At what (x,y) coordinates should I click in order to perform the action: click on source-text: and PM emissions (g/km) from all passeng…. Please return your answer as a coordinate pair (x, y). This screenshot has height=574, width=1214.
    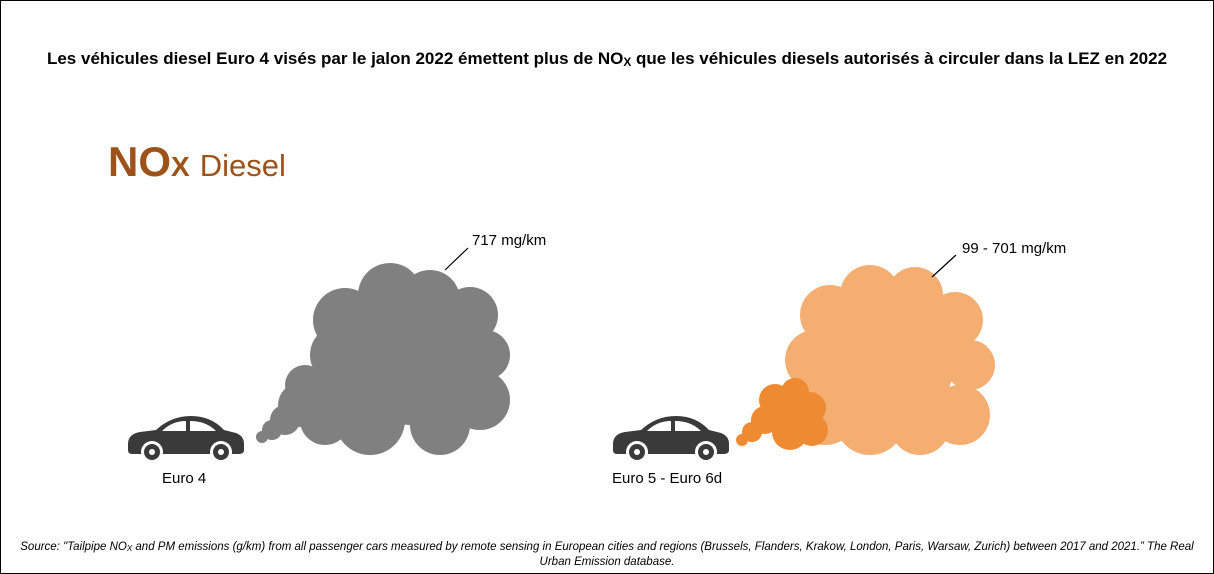
    Looking at the image, I should click on (663, 554).